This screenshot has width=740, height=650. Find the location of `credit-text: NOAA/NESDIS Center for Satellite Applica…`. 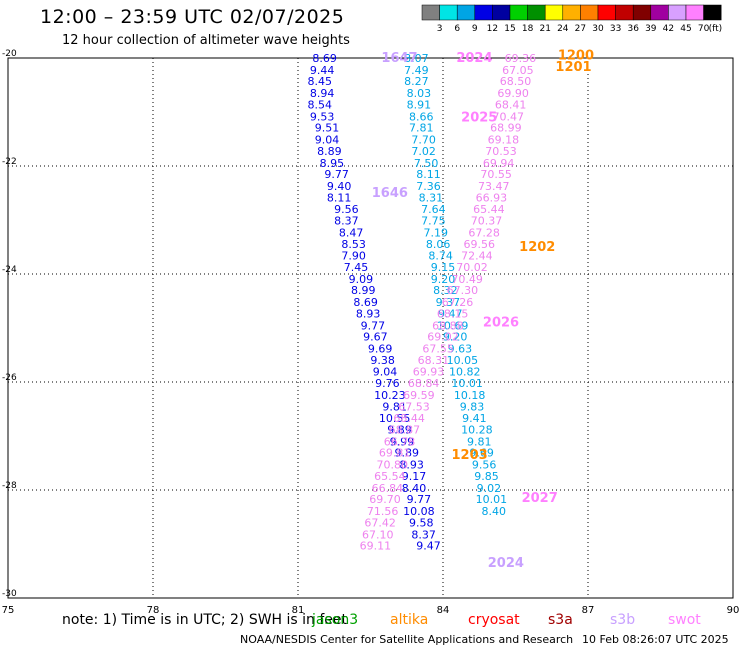

credit-text: NOAA/NESDIS Center for Satellite Applica… is located at coordinates (407, 639).